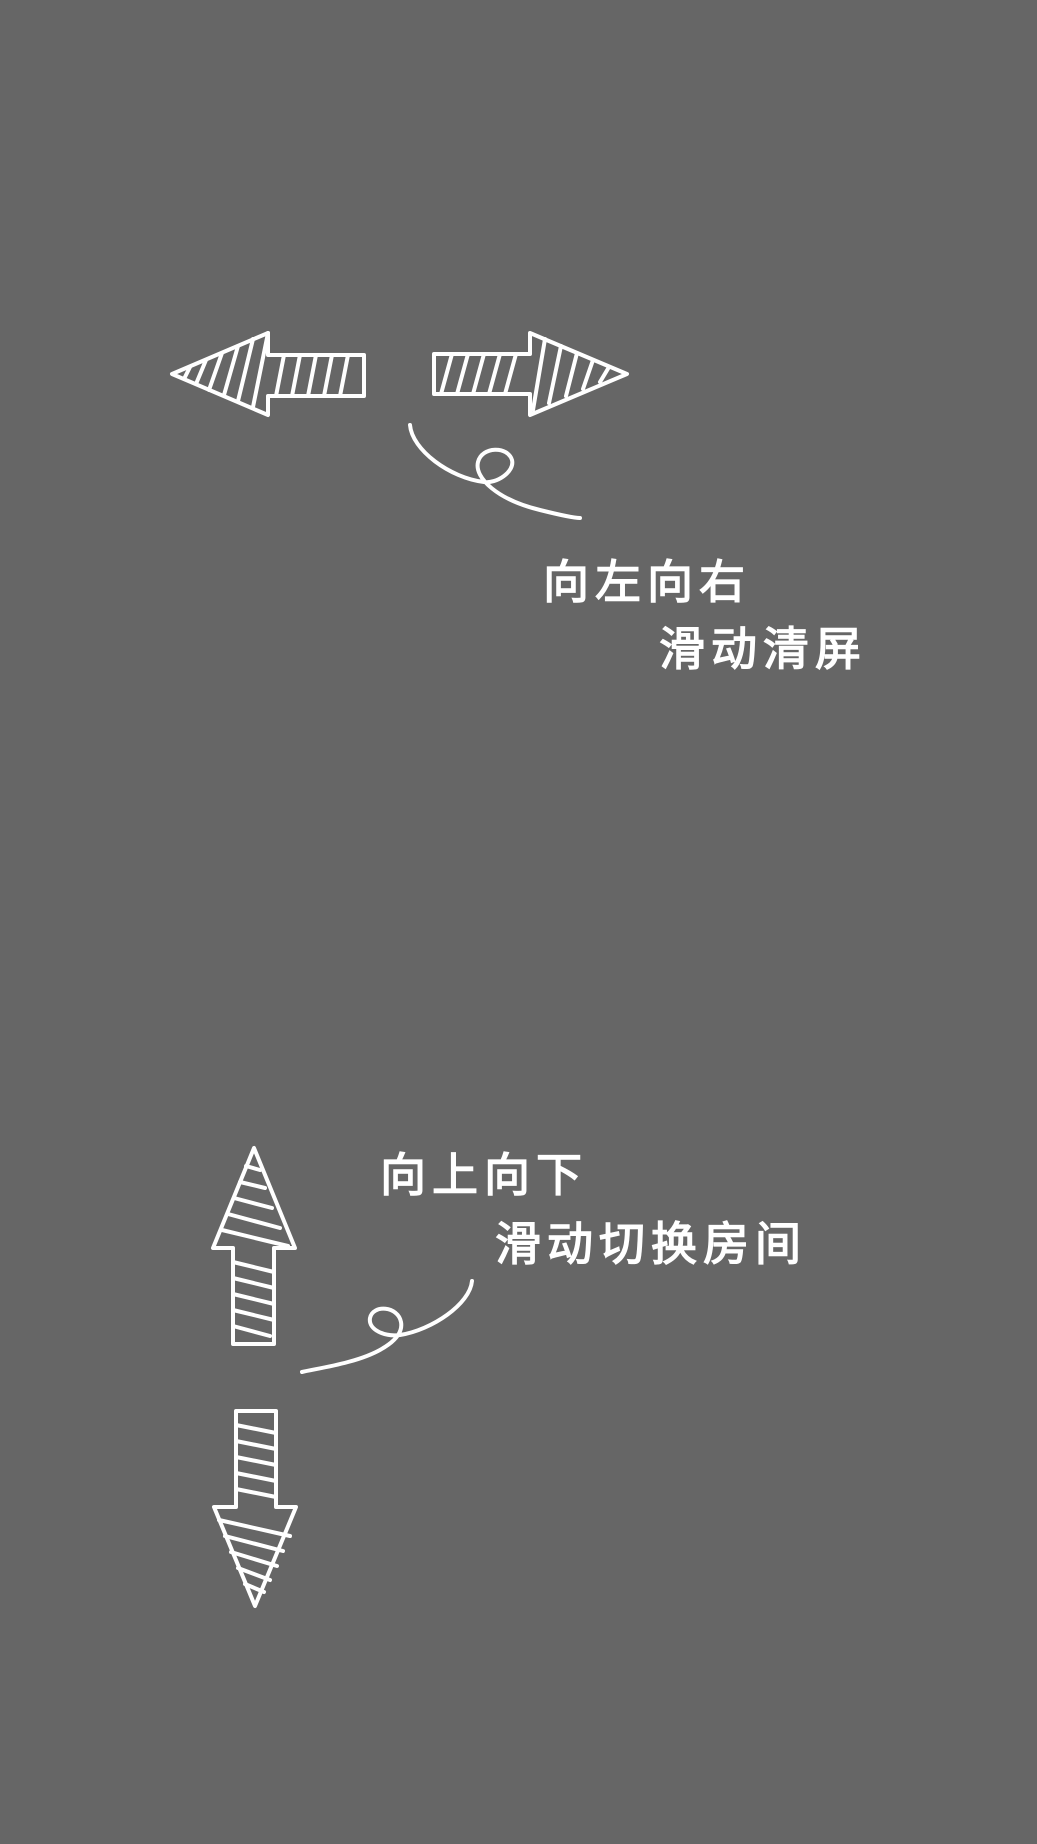 Image resolution: width=1037 pixels, height=1844 pixels. What do you see at coordinates (268, 374) in the screenshot?
I see `arrow-left-icon` at bounding box center [268, 374].